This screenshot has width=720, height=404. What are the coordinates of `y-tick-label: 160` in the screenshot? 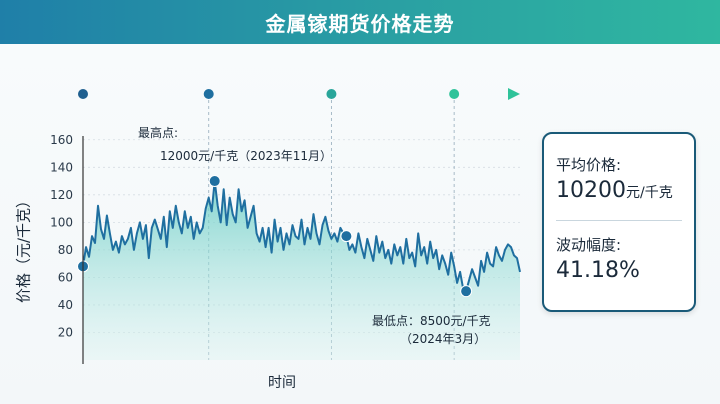 It's located at (61, 140).